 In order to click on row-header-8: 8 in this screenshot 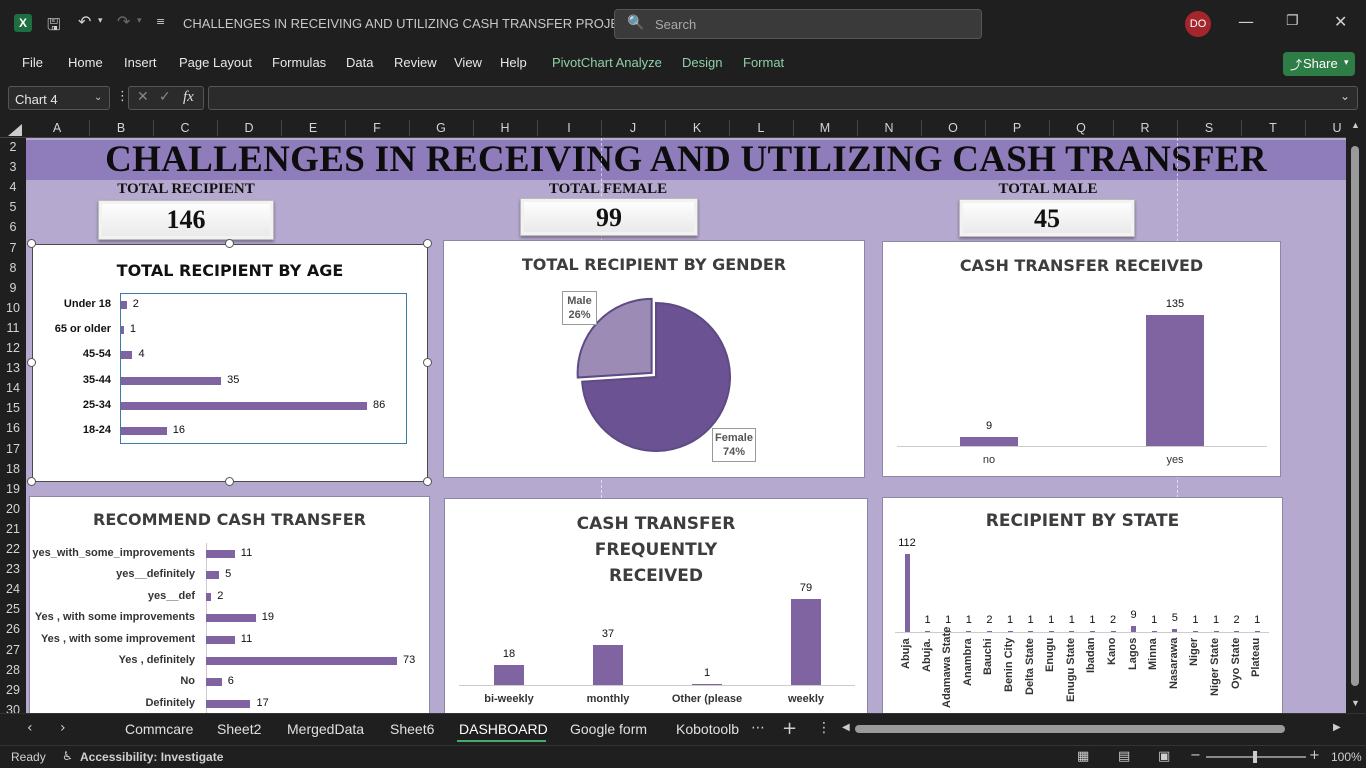, I will do `click(13, 267)`.